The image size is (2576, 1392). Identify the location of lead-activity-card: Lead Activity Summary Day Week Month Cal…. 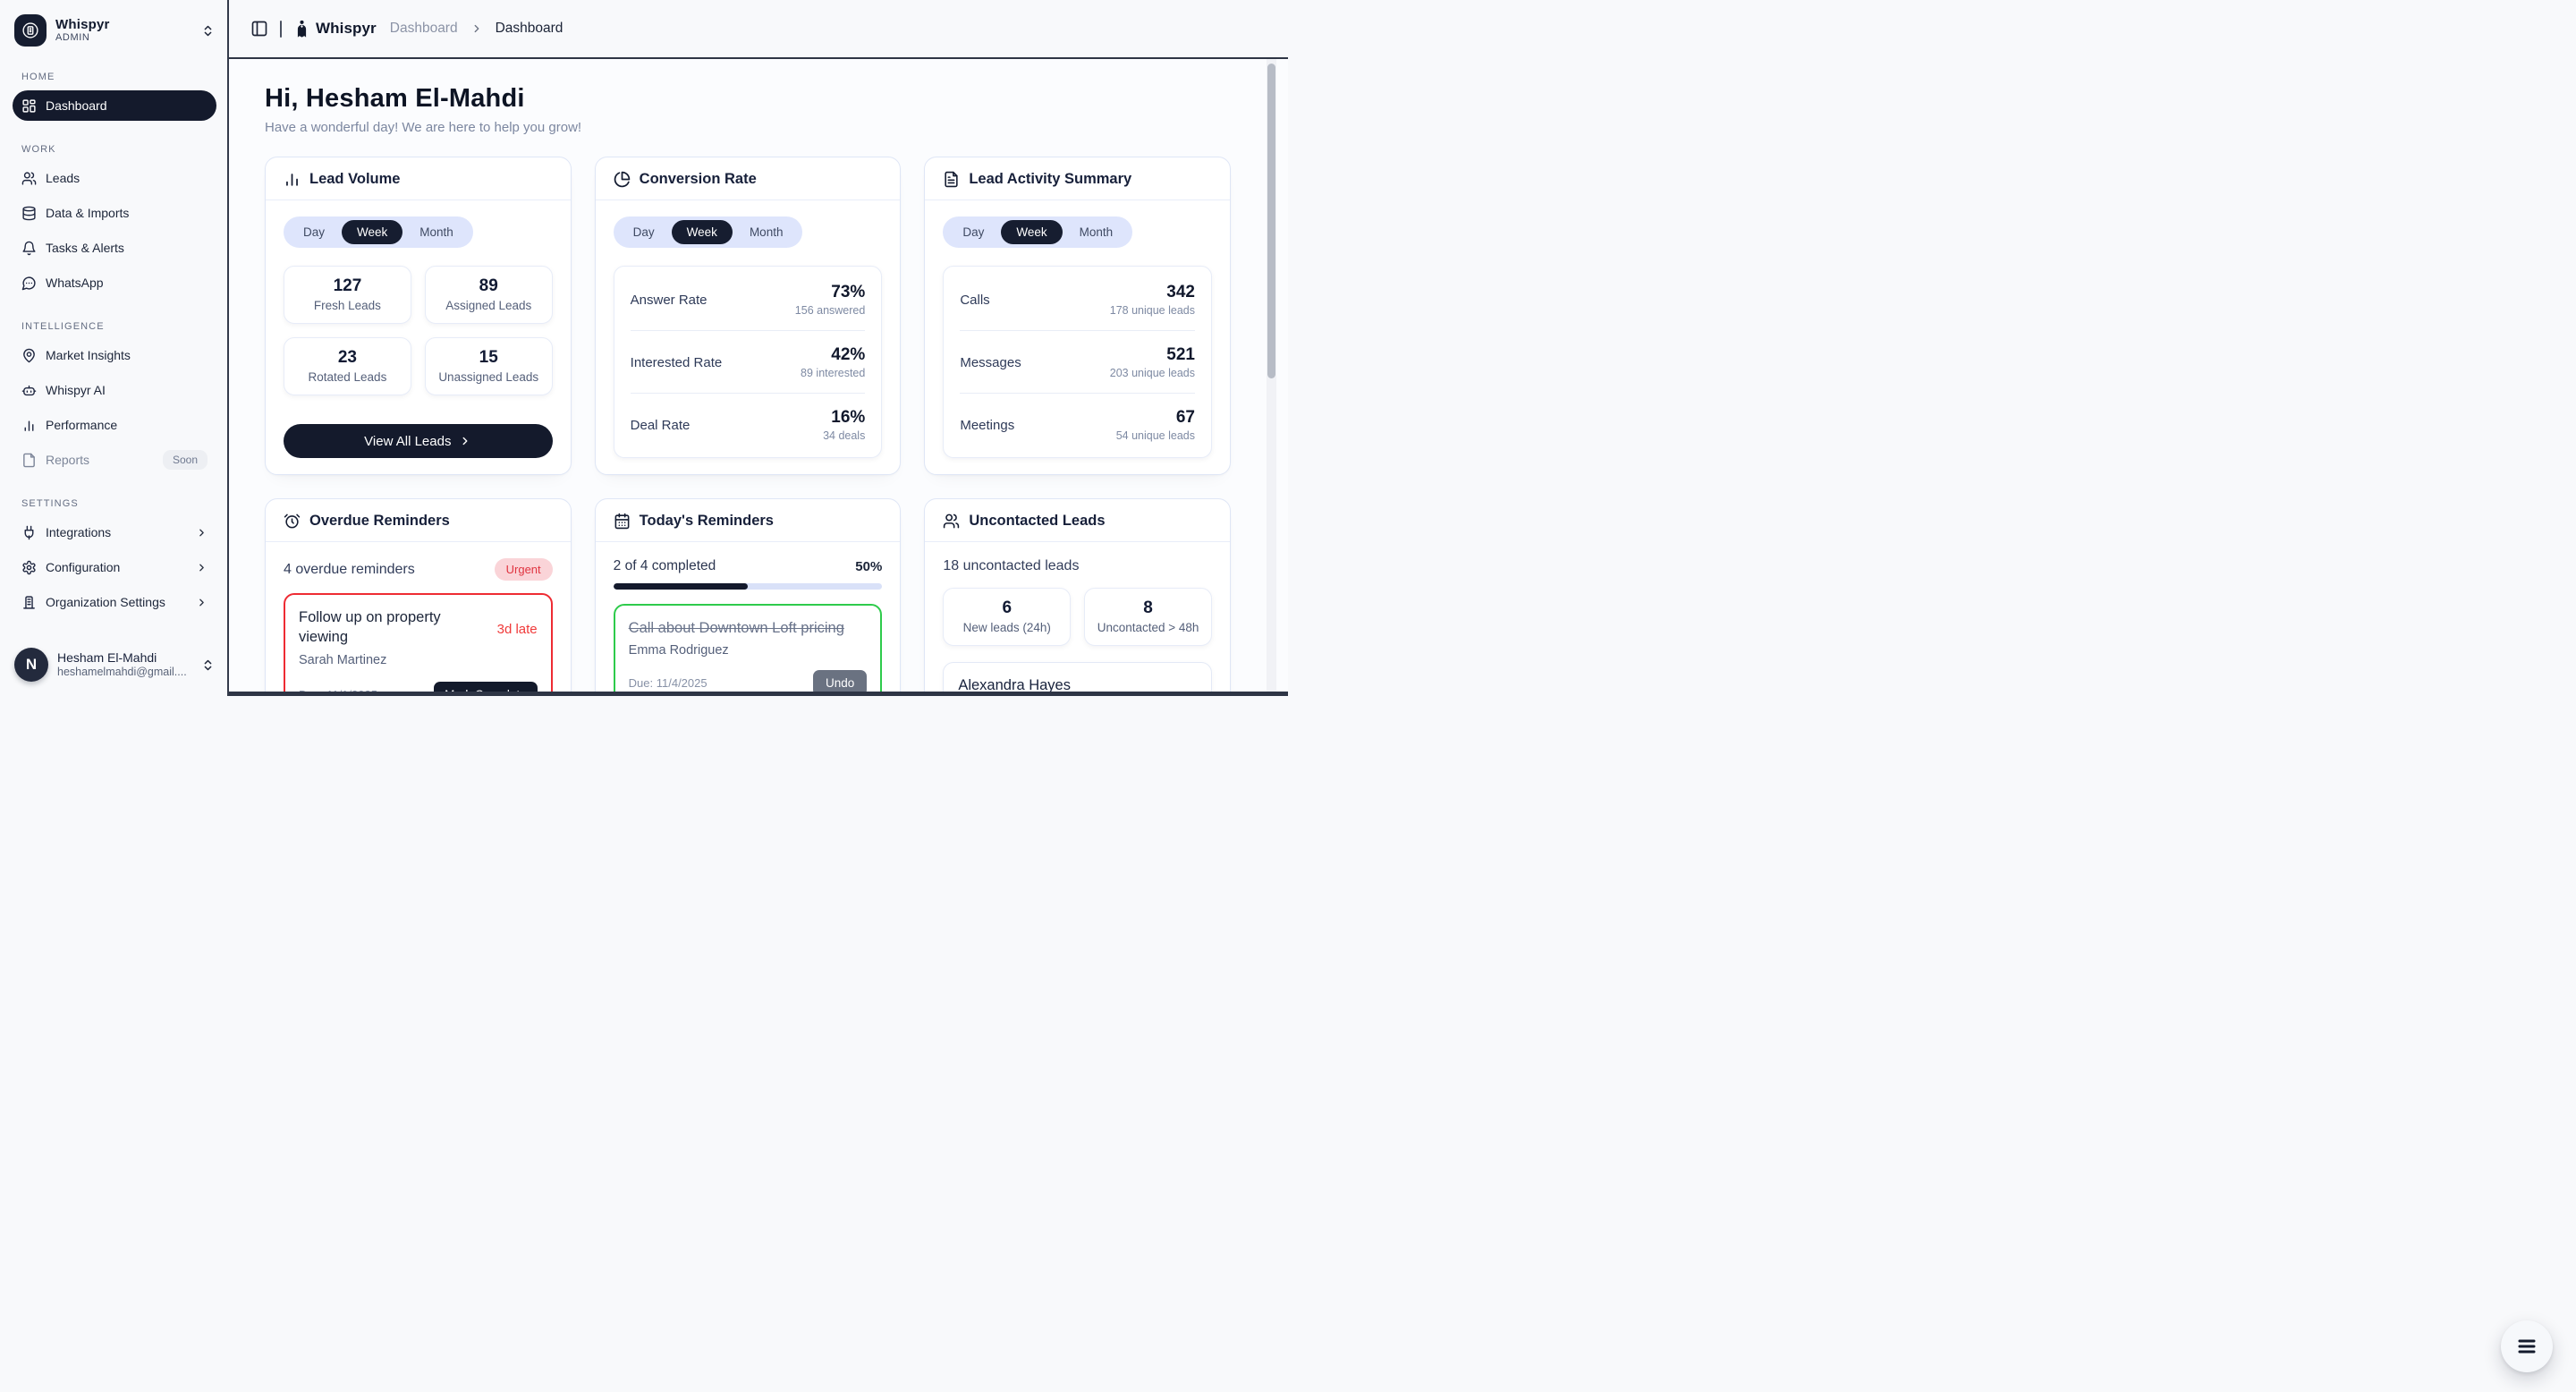
(1077, 316).